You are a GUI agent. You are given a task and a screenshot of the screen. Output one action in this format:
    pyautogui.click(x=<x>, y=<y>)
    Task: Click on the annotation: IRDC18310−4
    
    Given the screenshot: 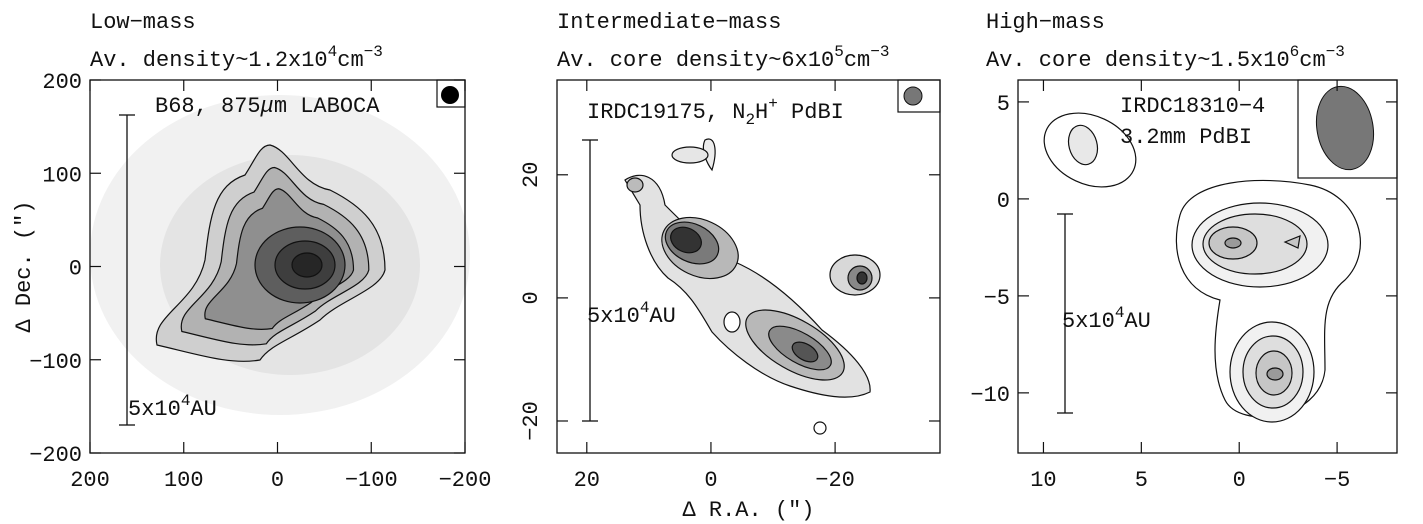 What is the action you would take?
    pyautogui.click(x=1192, y=106)
    